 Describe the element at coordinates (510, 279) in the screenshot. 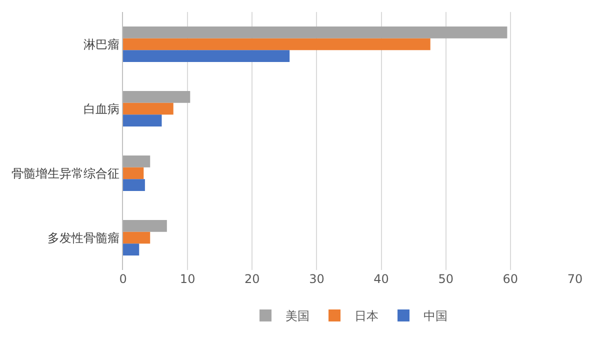

I see `x-tick-label: 60` at that location.